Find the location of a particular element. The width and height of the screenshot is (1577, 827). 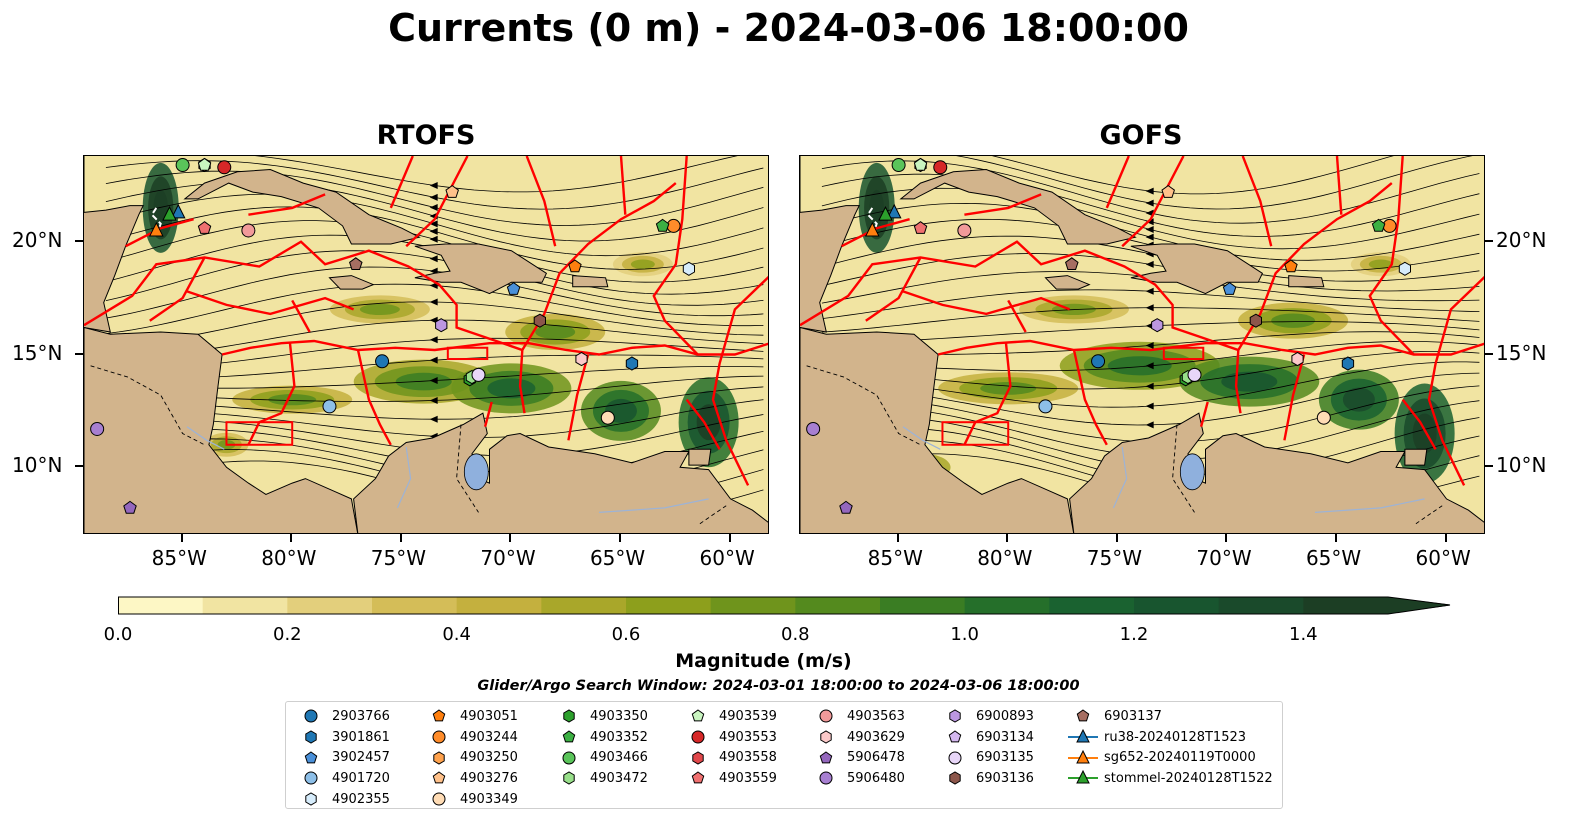

platform-marker-stommel-20240128T1522 is located at coordinates (885, 213).